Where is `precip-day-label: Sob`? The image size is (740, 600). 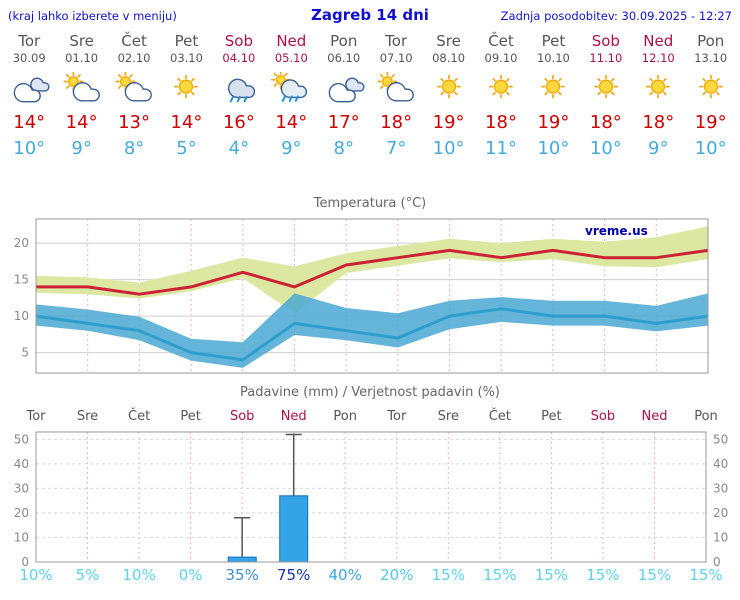 precip-day-label: Sob is located at coordinates (603, 416).